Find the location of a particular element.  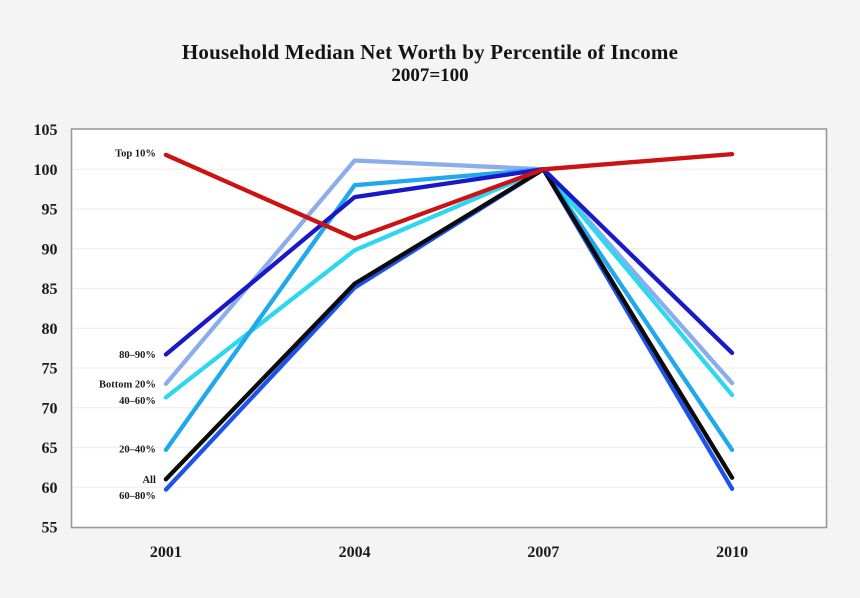

series-label-20-40: 20–40% is located at coordinates (137, 449).